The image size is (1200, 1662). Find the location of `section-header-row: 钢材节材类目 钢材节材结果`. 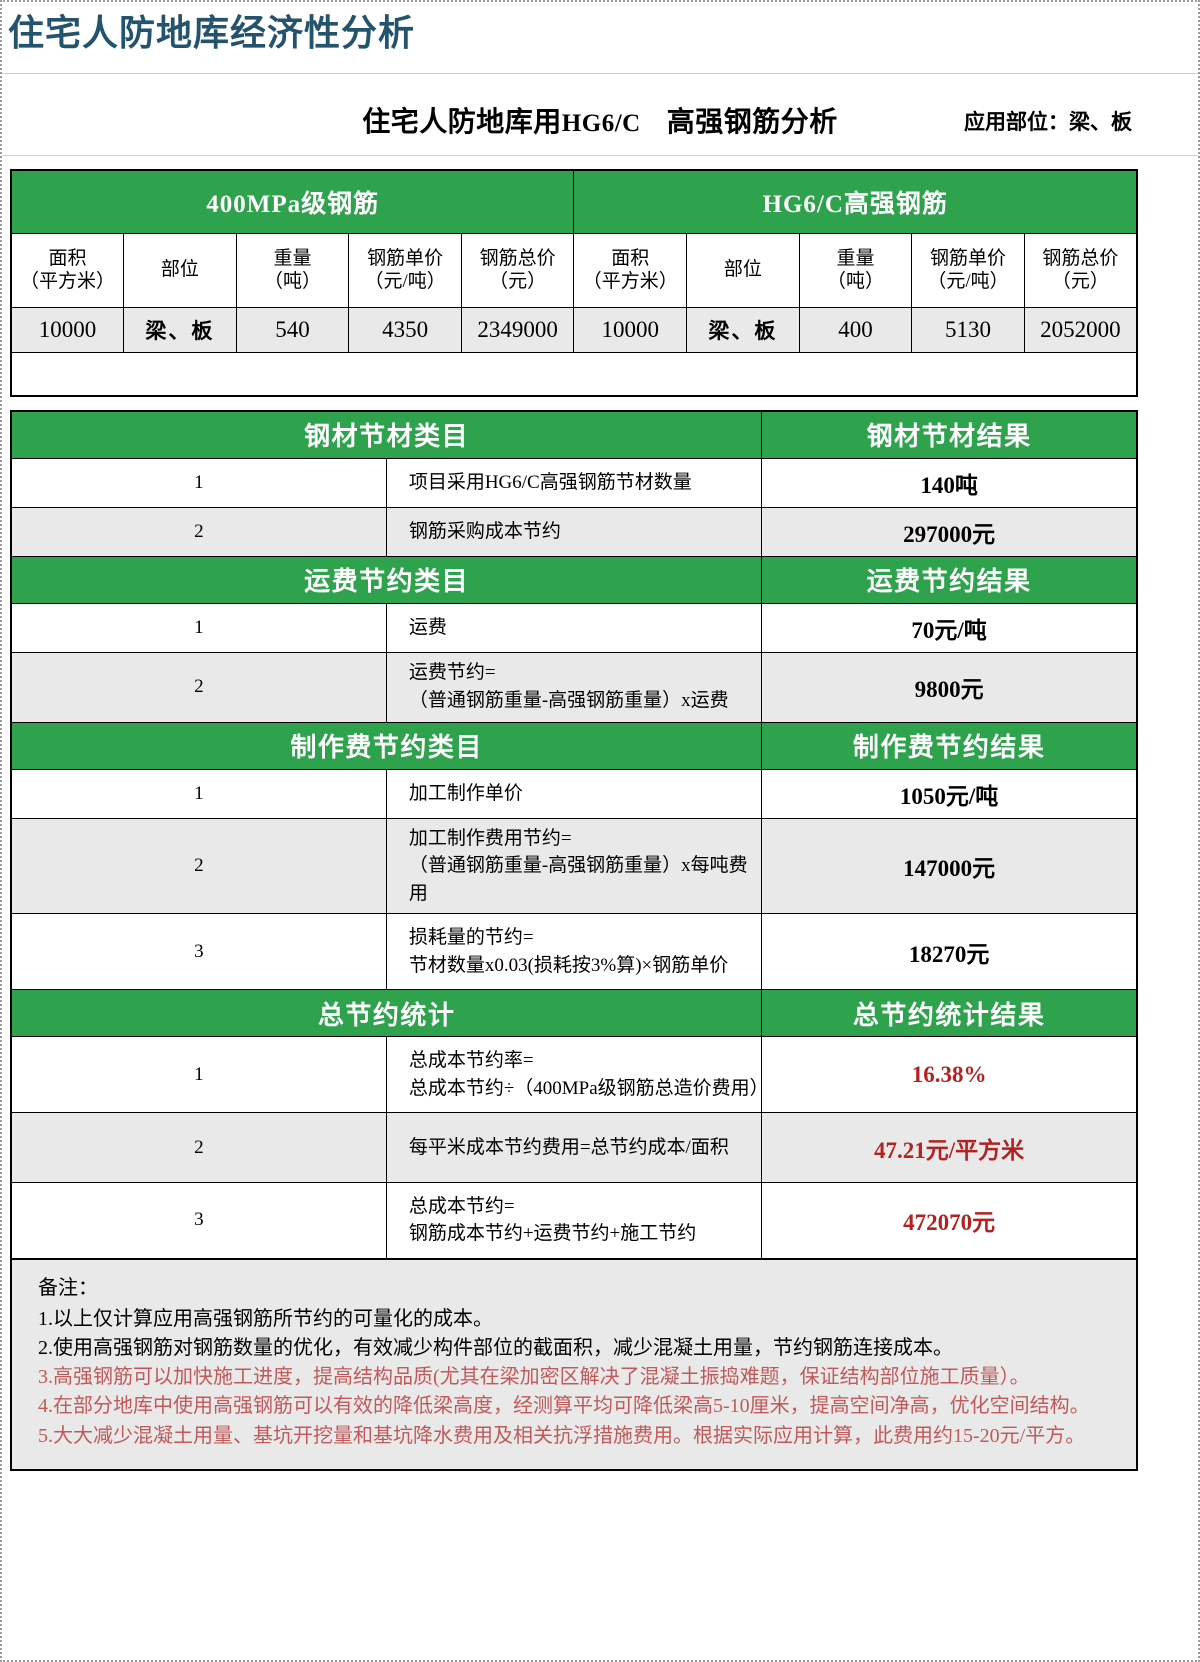

section-header-row: 钢材节材类目 钢材节材结果 is located at coordinates (574, 434).